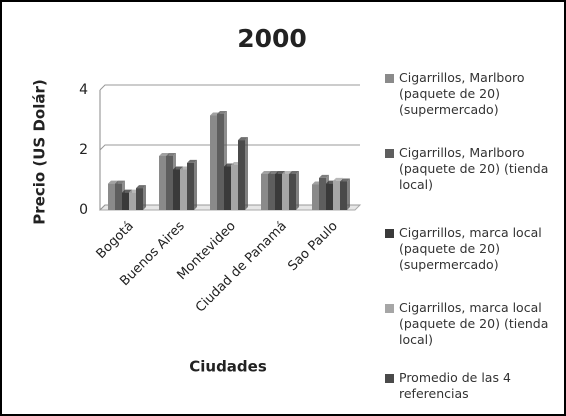  What do you see at coordinates (272, 38) in the screenshot?
I see `chart-title: 2000` at bounding box center [272, 38].